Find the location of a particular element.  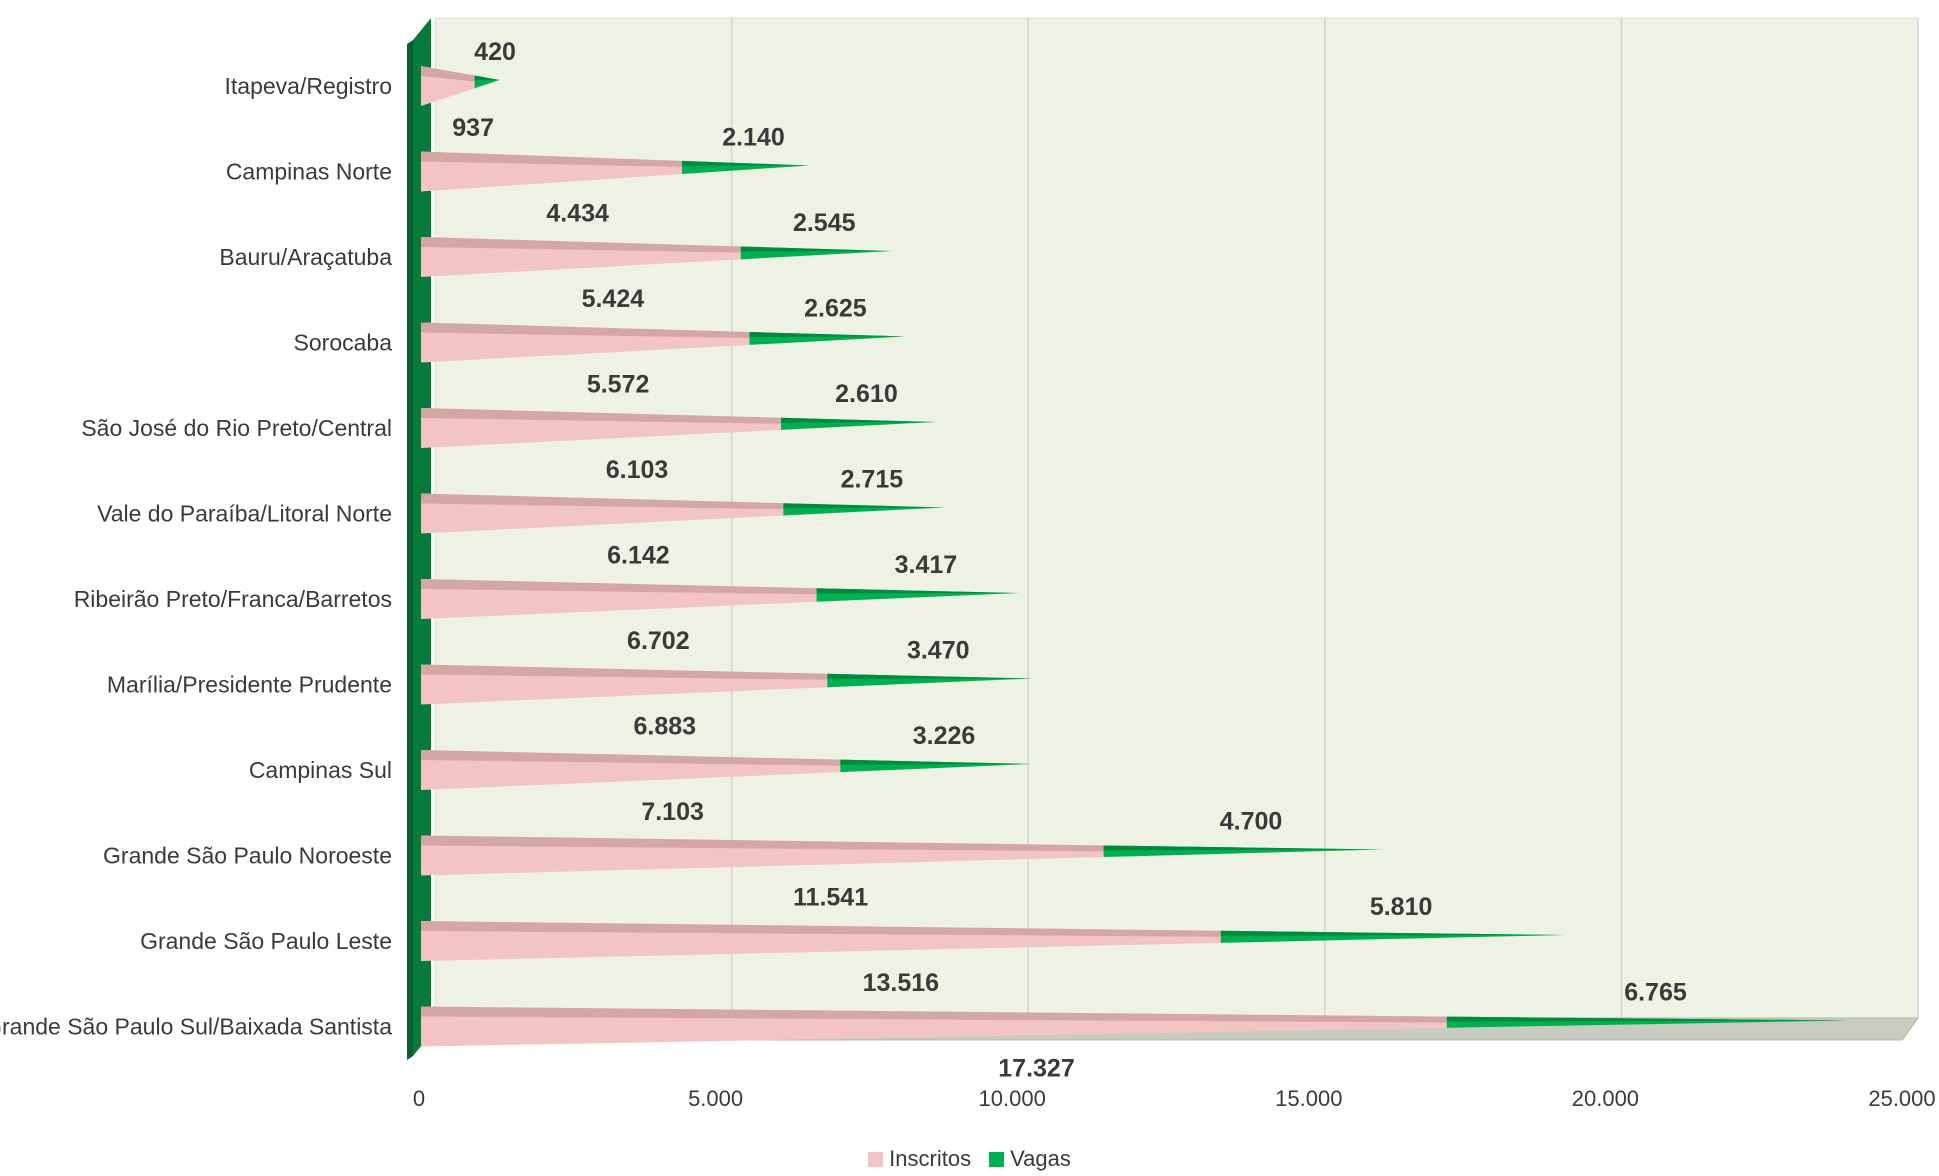

inscritos-value-label: 5.424 is located at coordinates (613, 299).